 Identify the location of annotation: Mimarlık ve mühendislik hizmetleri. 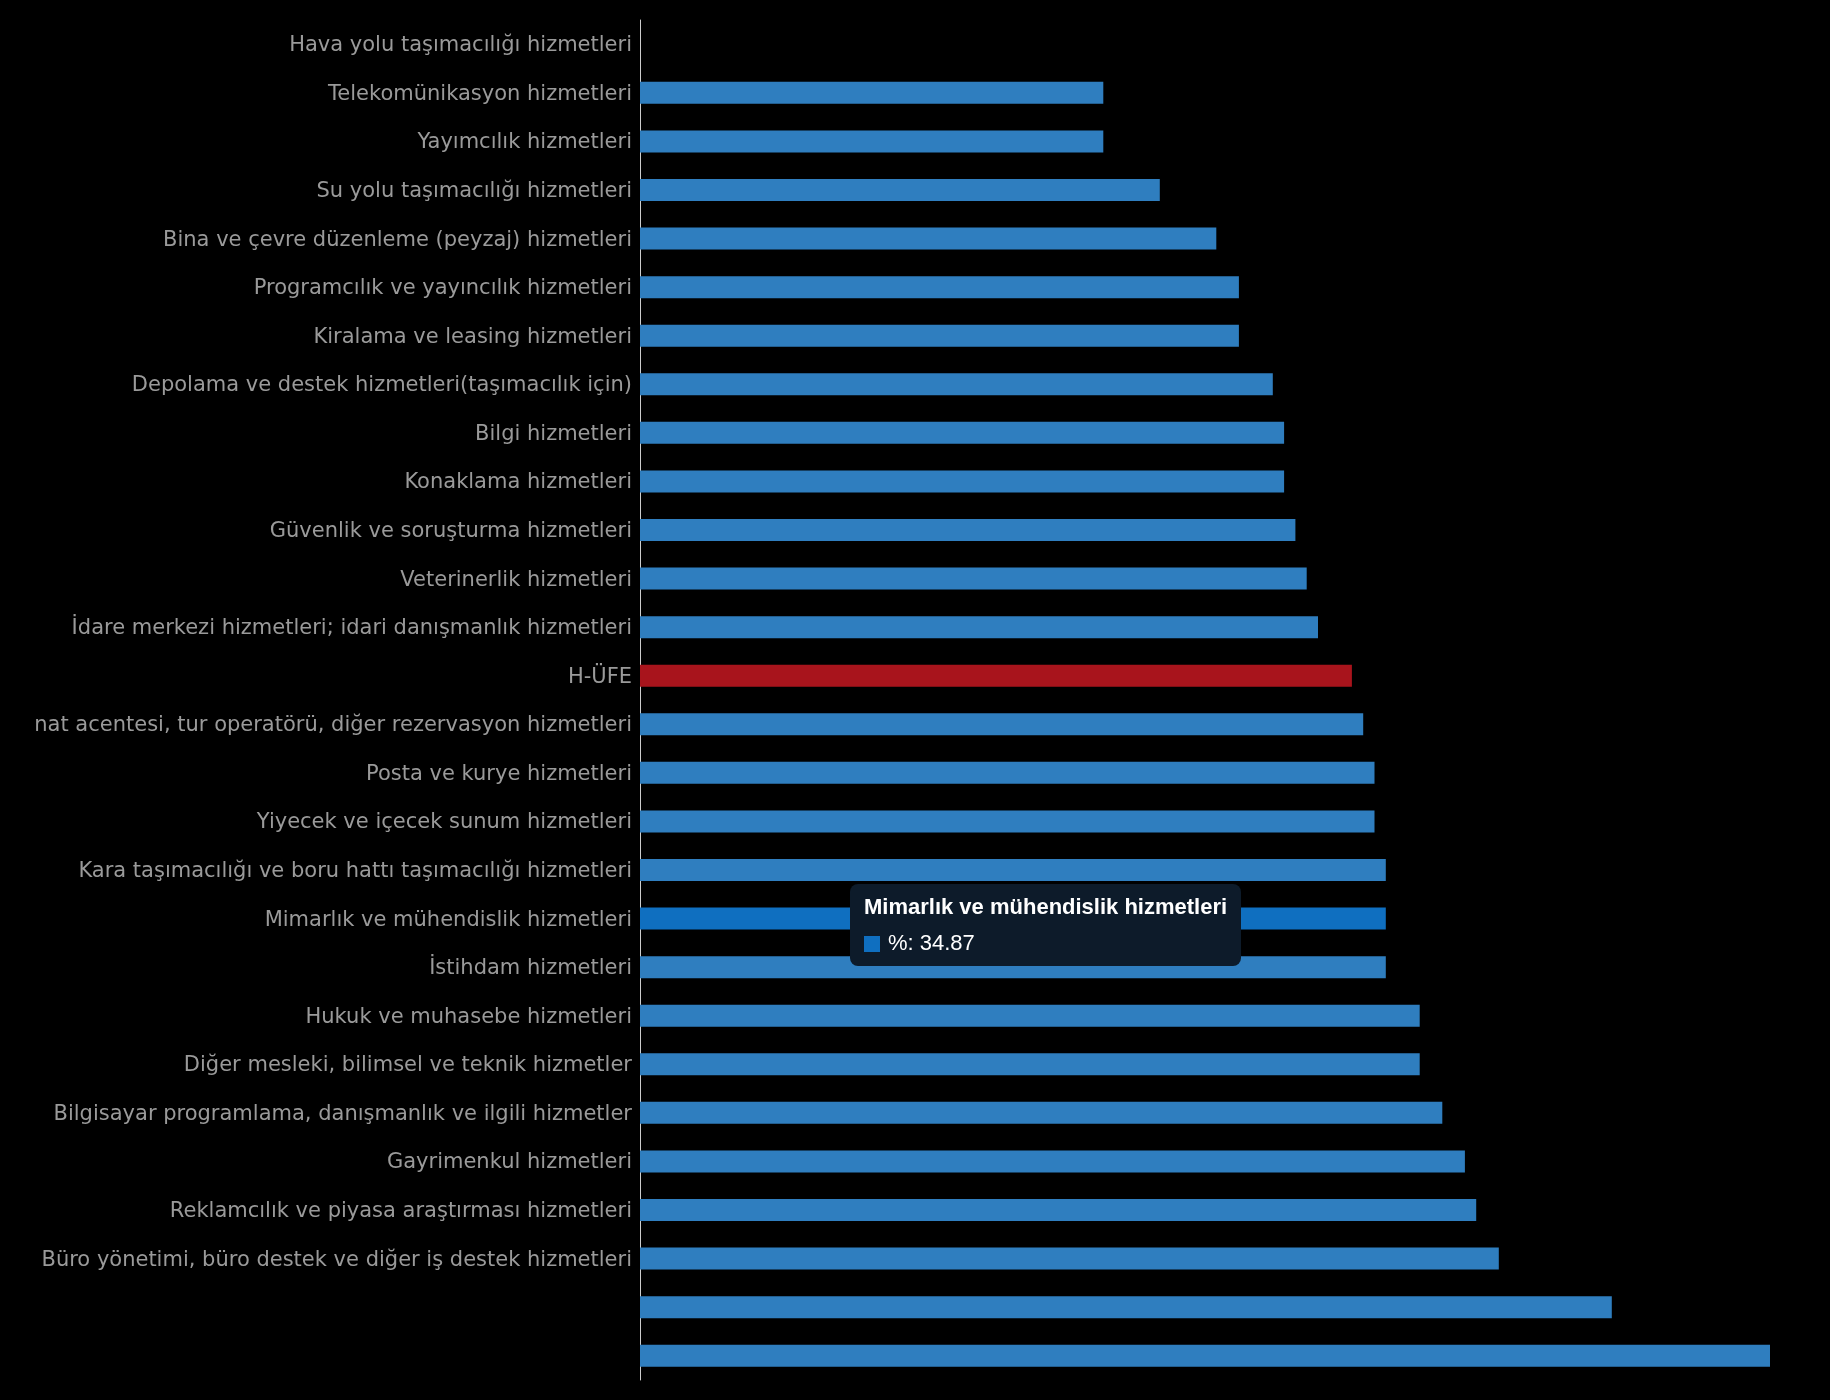
(1046, 907).